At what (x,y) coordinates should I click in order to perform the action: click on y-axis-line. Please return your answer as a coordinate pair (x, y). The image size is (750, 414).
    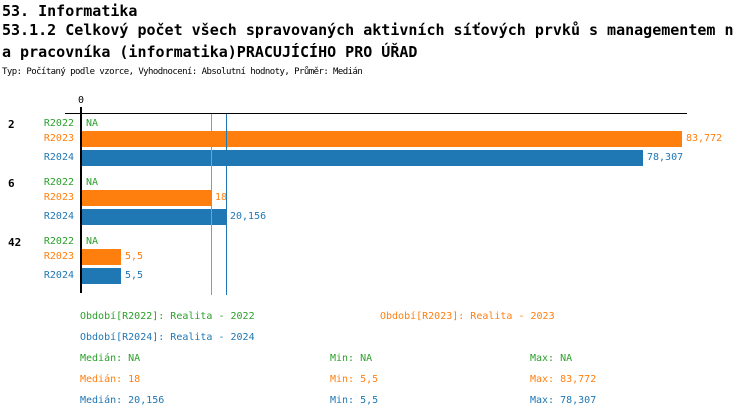
    Looking at the image, I should click on (81, 200).